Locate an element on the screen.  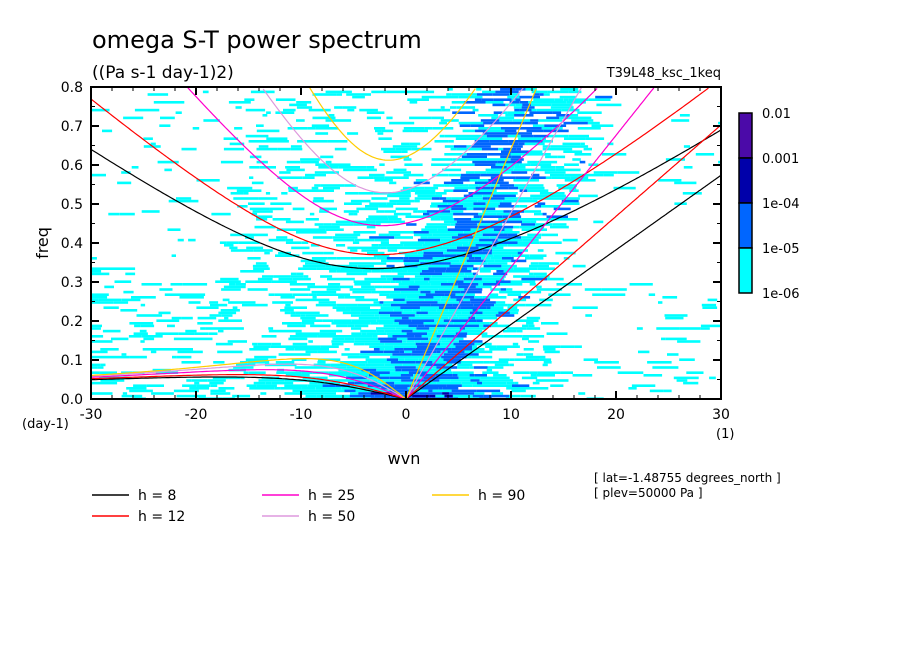
y-tick-label: 0.0 is located at coordinates (72, 400).